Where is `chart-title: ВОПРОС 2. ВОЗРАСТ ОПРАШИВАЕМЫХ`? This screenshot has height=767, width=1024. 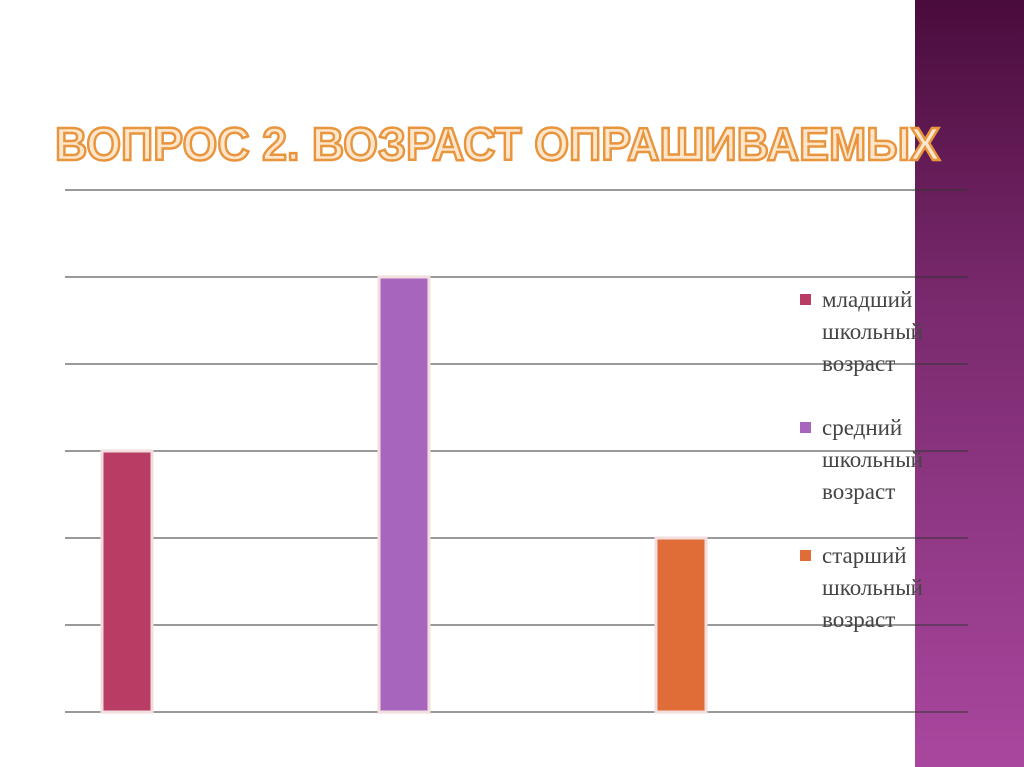
chart-title: ВОПРОС 2. ВОЗРАСТ ОПРАШИВАЕМЫХ is located at coordinates (497, 144).